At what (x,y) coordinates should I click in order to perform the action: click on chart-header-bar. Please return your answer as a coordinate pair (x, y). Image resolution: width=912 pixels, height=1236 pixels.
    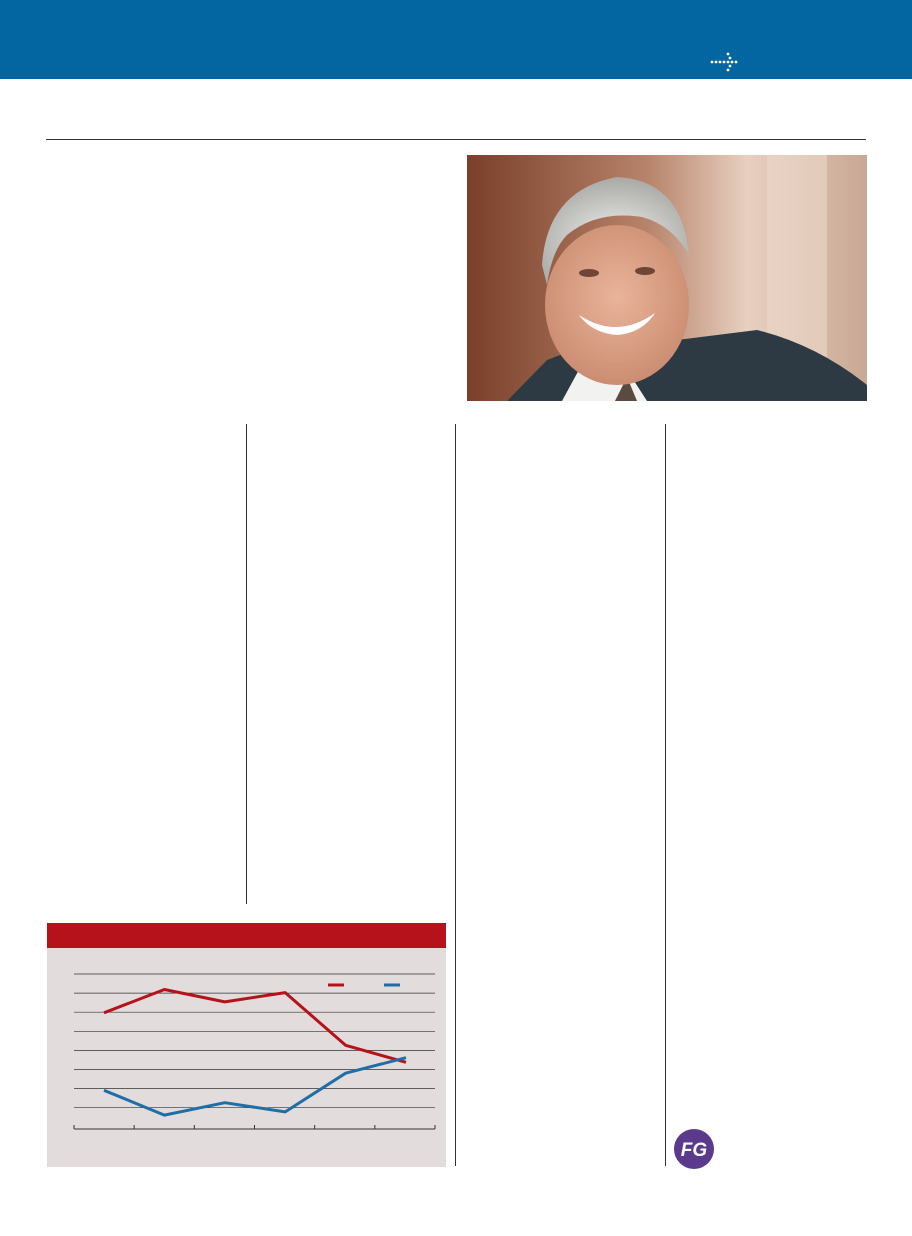
    Looking at the image, I should click on (246, 935).